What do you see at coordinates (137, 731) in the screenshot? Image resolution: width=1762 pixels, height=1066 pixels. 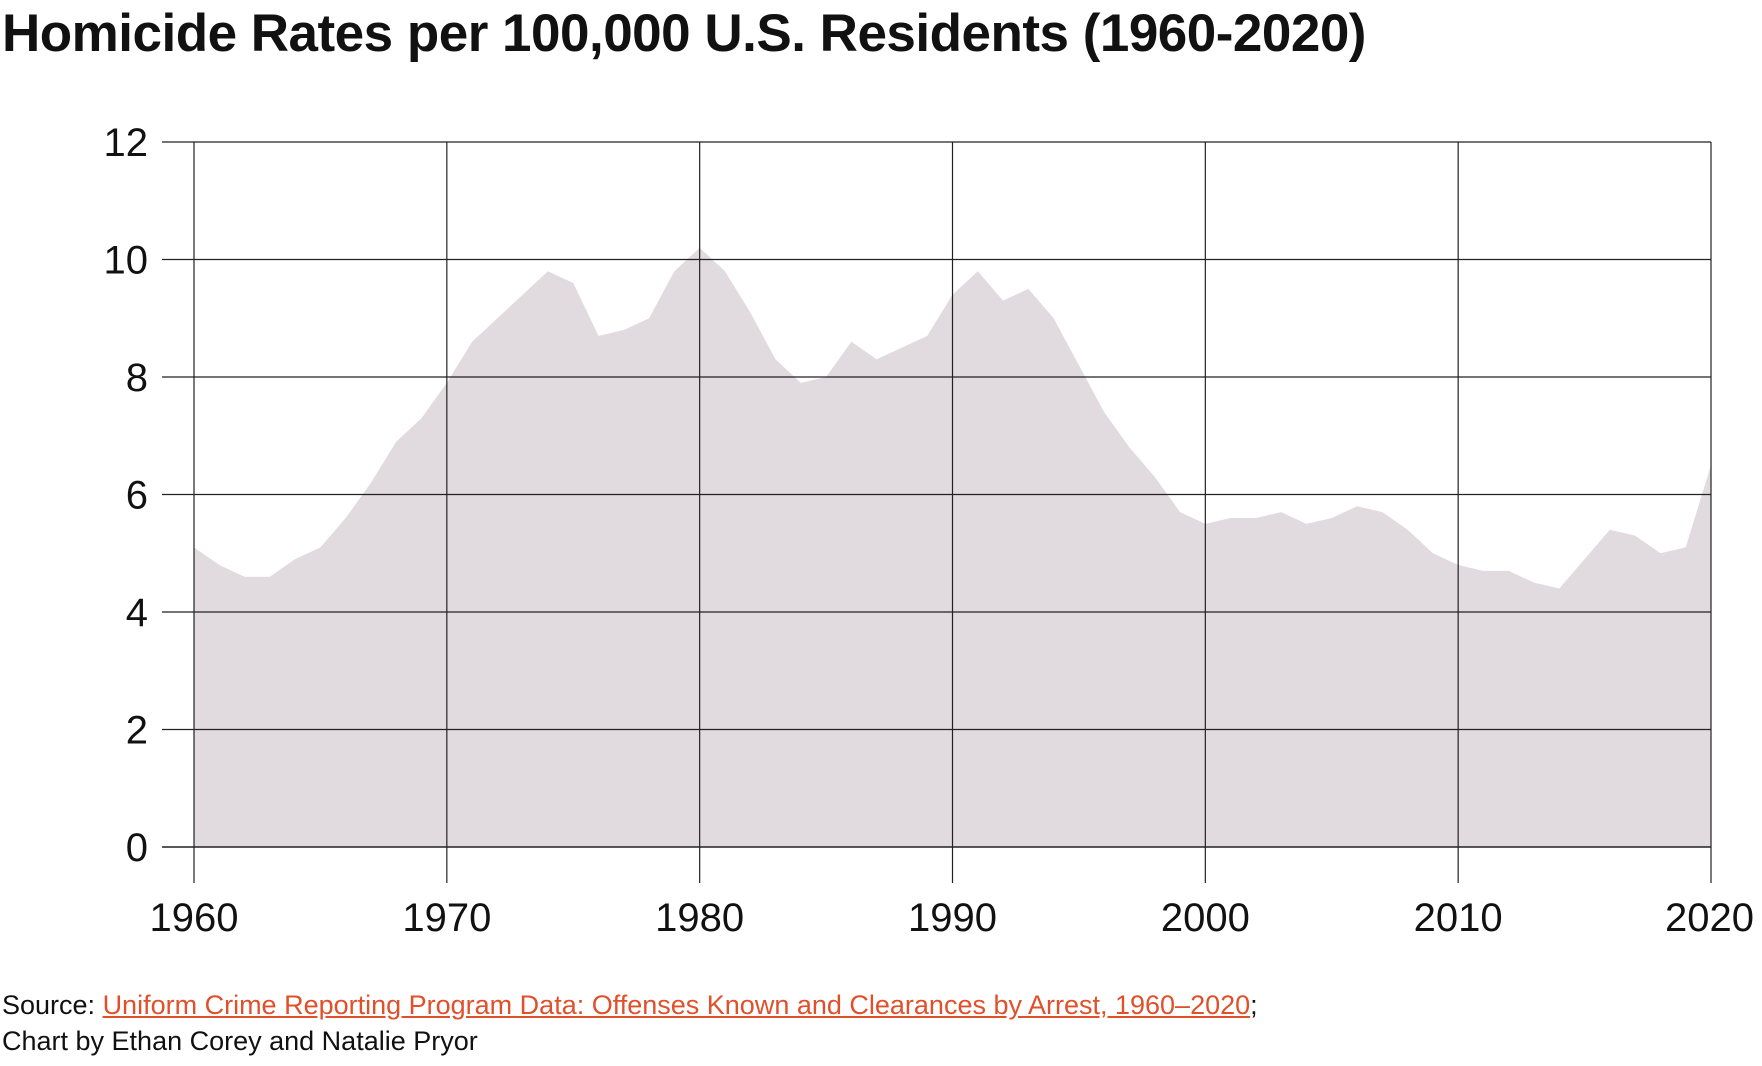 I see `y-tick-label-2: 2` at bounding box center [137, 731].